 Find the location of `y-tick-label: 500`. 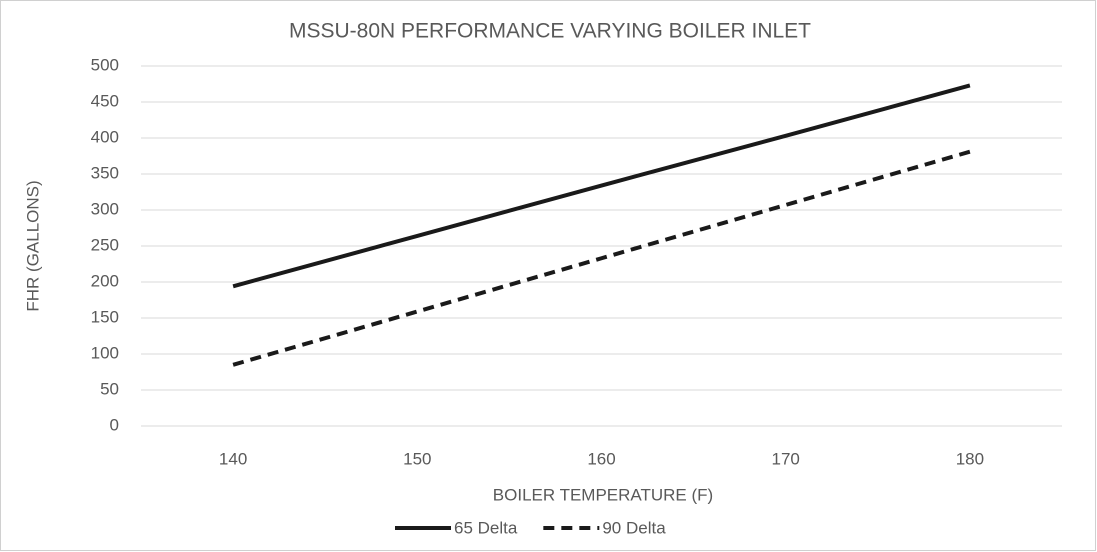

y-tick-label: 500 is located at coordinates (105, 64).